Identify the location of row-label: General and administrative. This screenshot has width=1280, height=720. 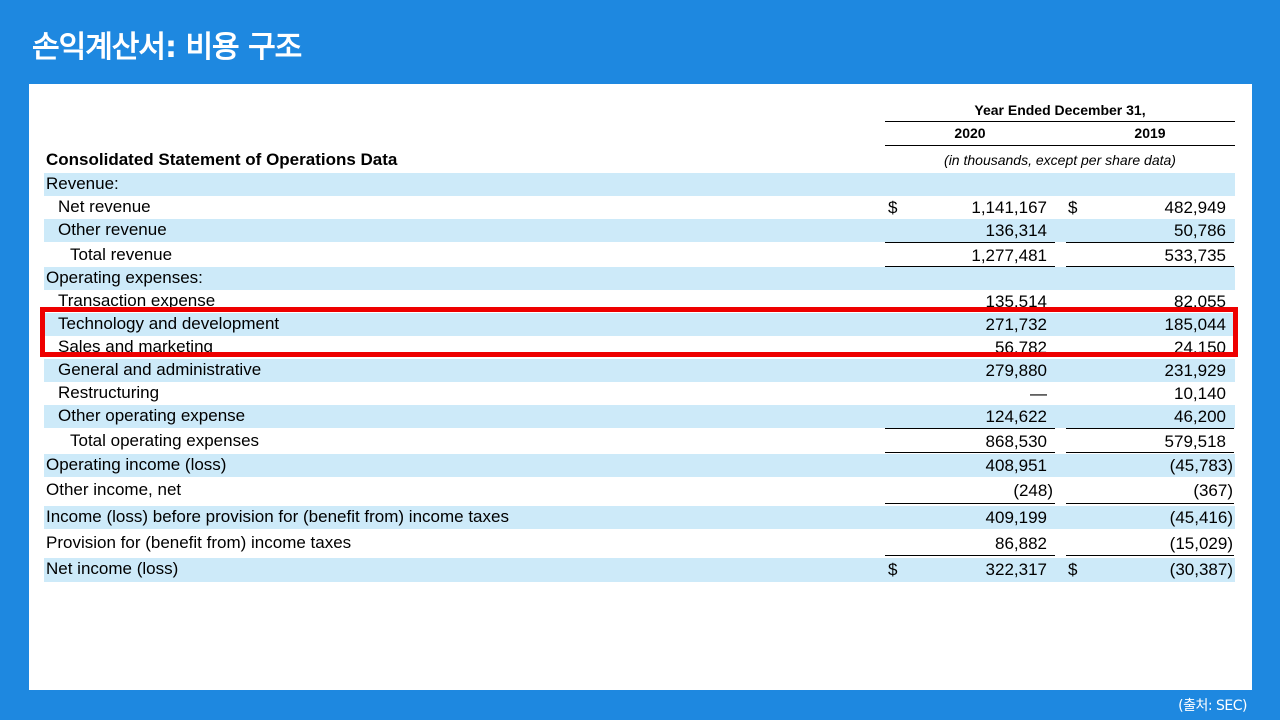
(160, 369).